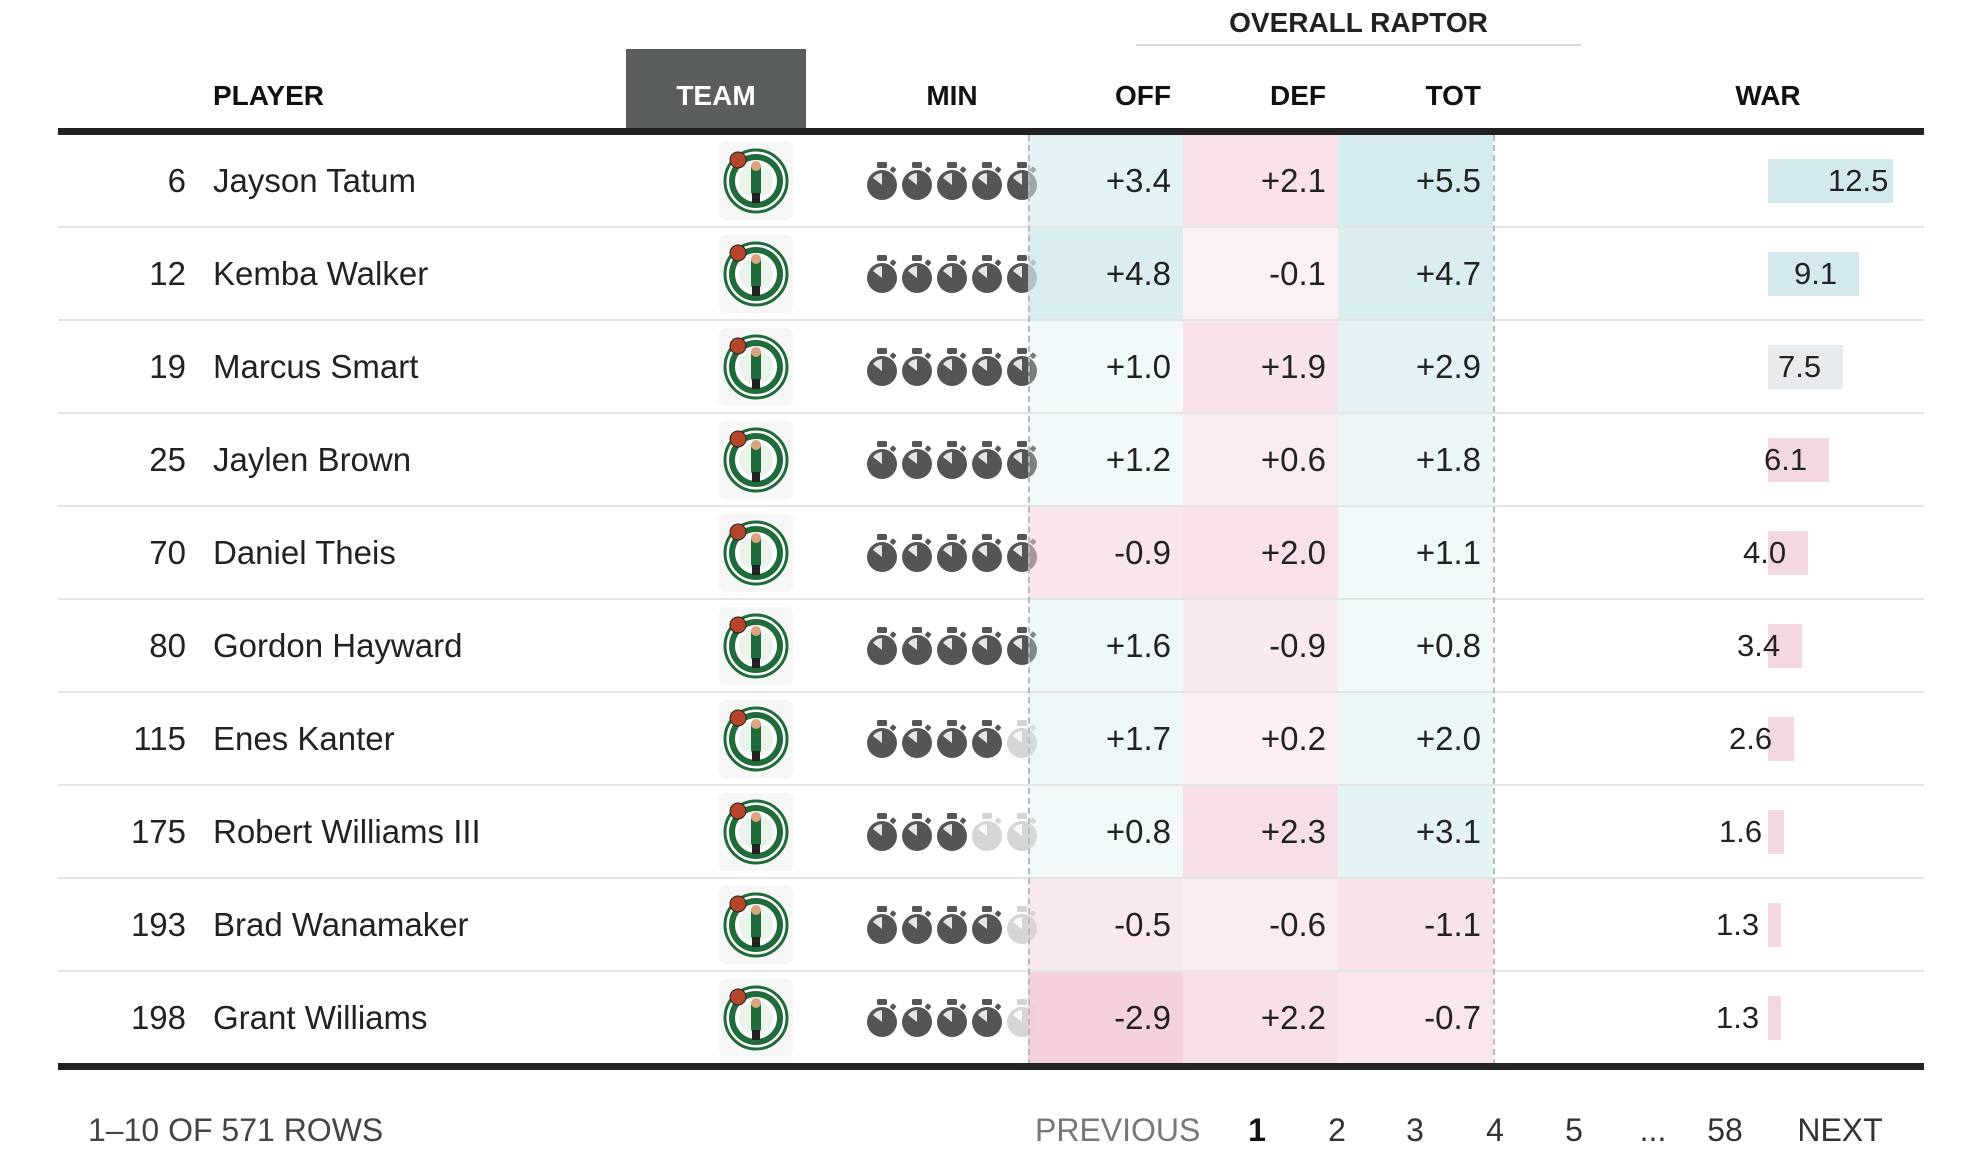 The width and height of the screenshot is (1983, 1170). I want to click on raptor-tot: +1.1, so click(1415, 552).